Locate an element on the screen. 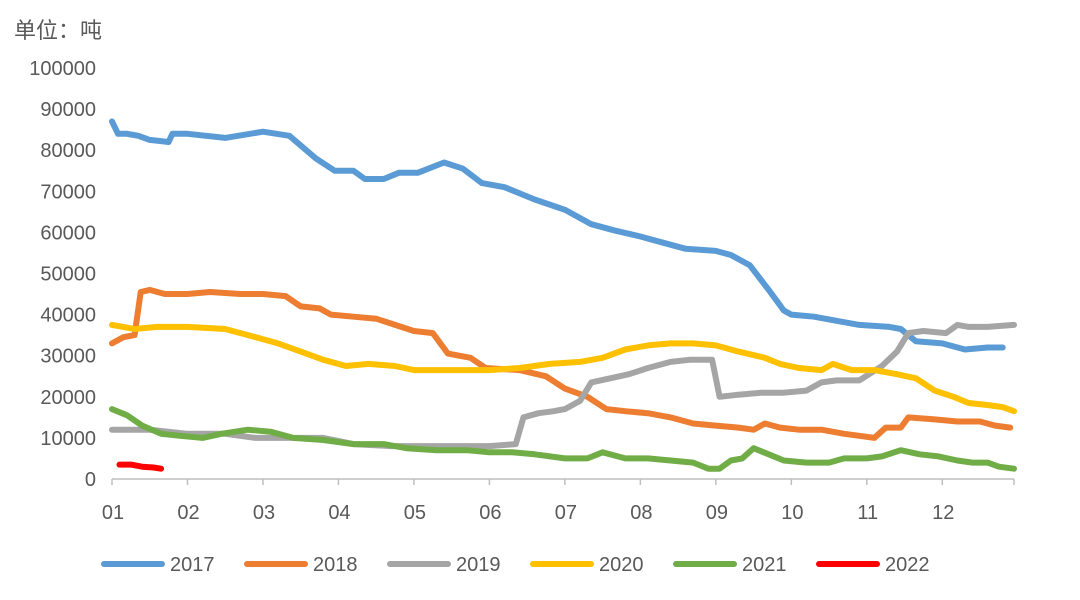 This screenshot has height=600, width=1080. x-tick-label: 04 is located at coordinates (339, 513).